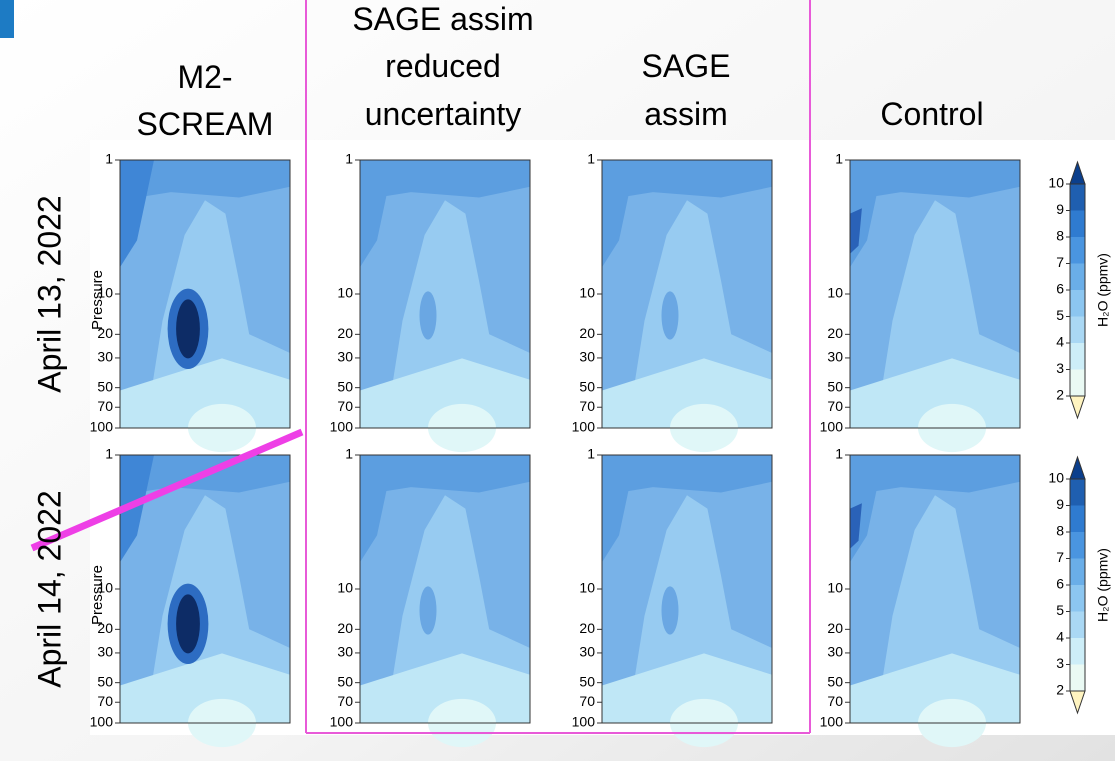  I want to click on colorbar-tick-label: 7, so click(1060, 557).